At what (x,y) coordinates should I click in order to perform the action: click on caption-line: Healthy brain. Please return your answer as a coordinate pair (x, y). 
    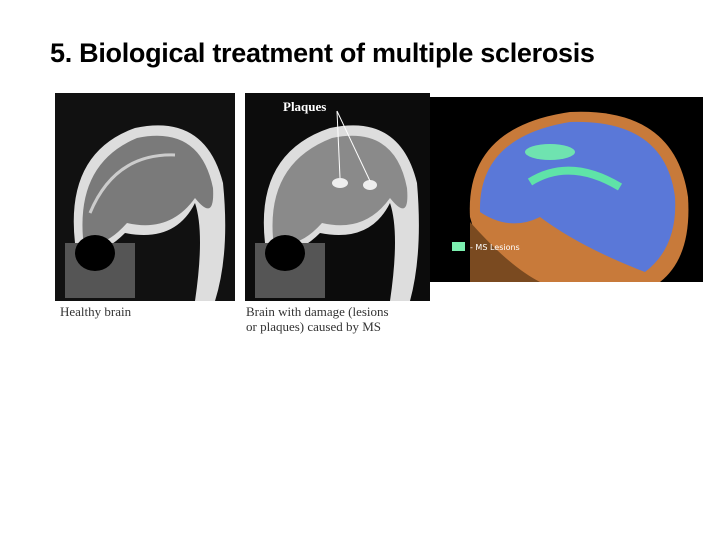
    Looking at the image, I should click on (96, 311).